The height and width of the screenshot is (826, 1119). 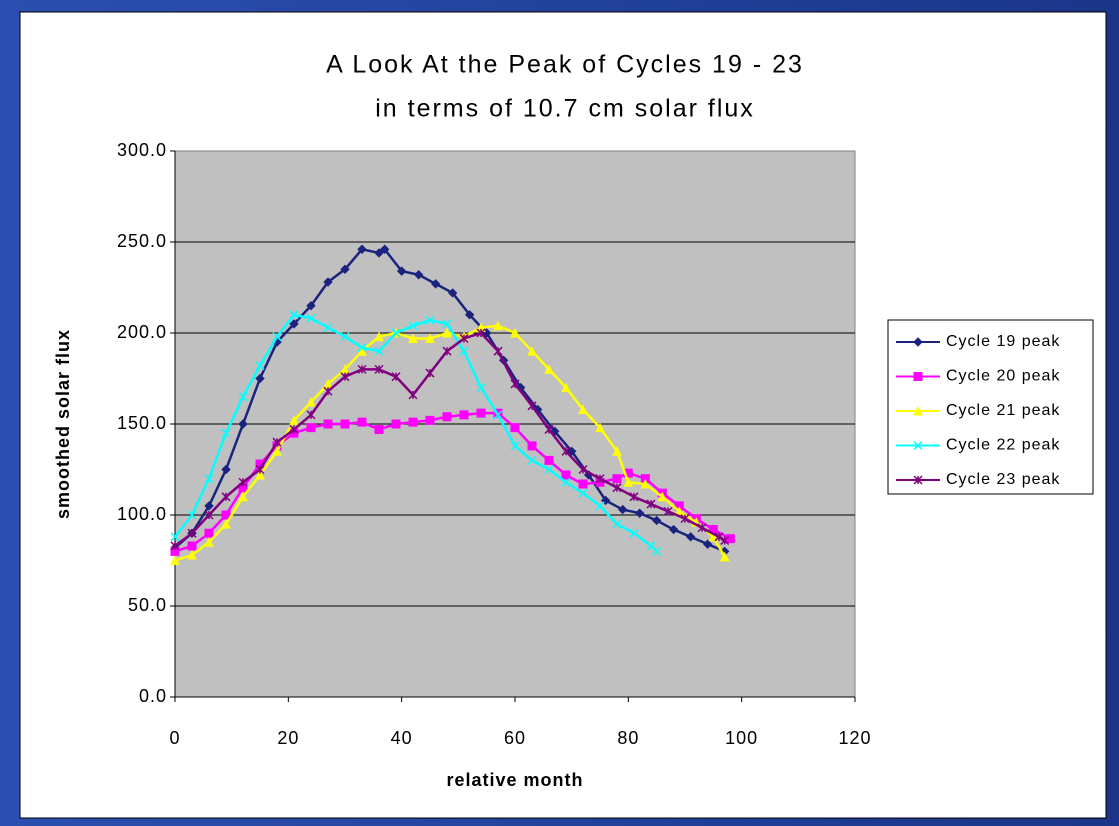 I want to click on x-tick-label: 120, so click(x=854, y=738).